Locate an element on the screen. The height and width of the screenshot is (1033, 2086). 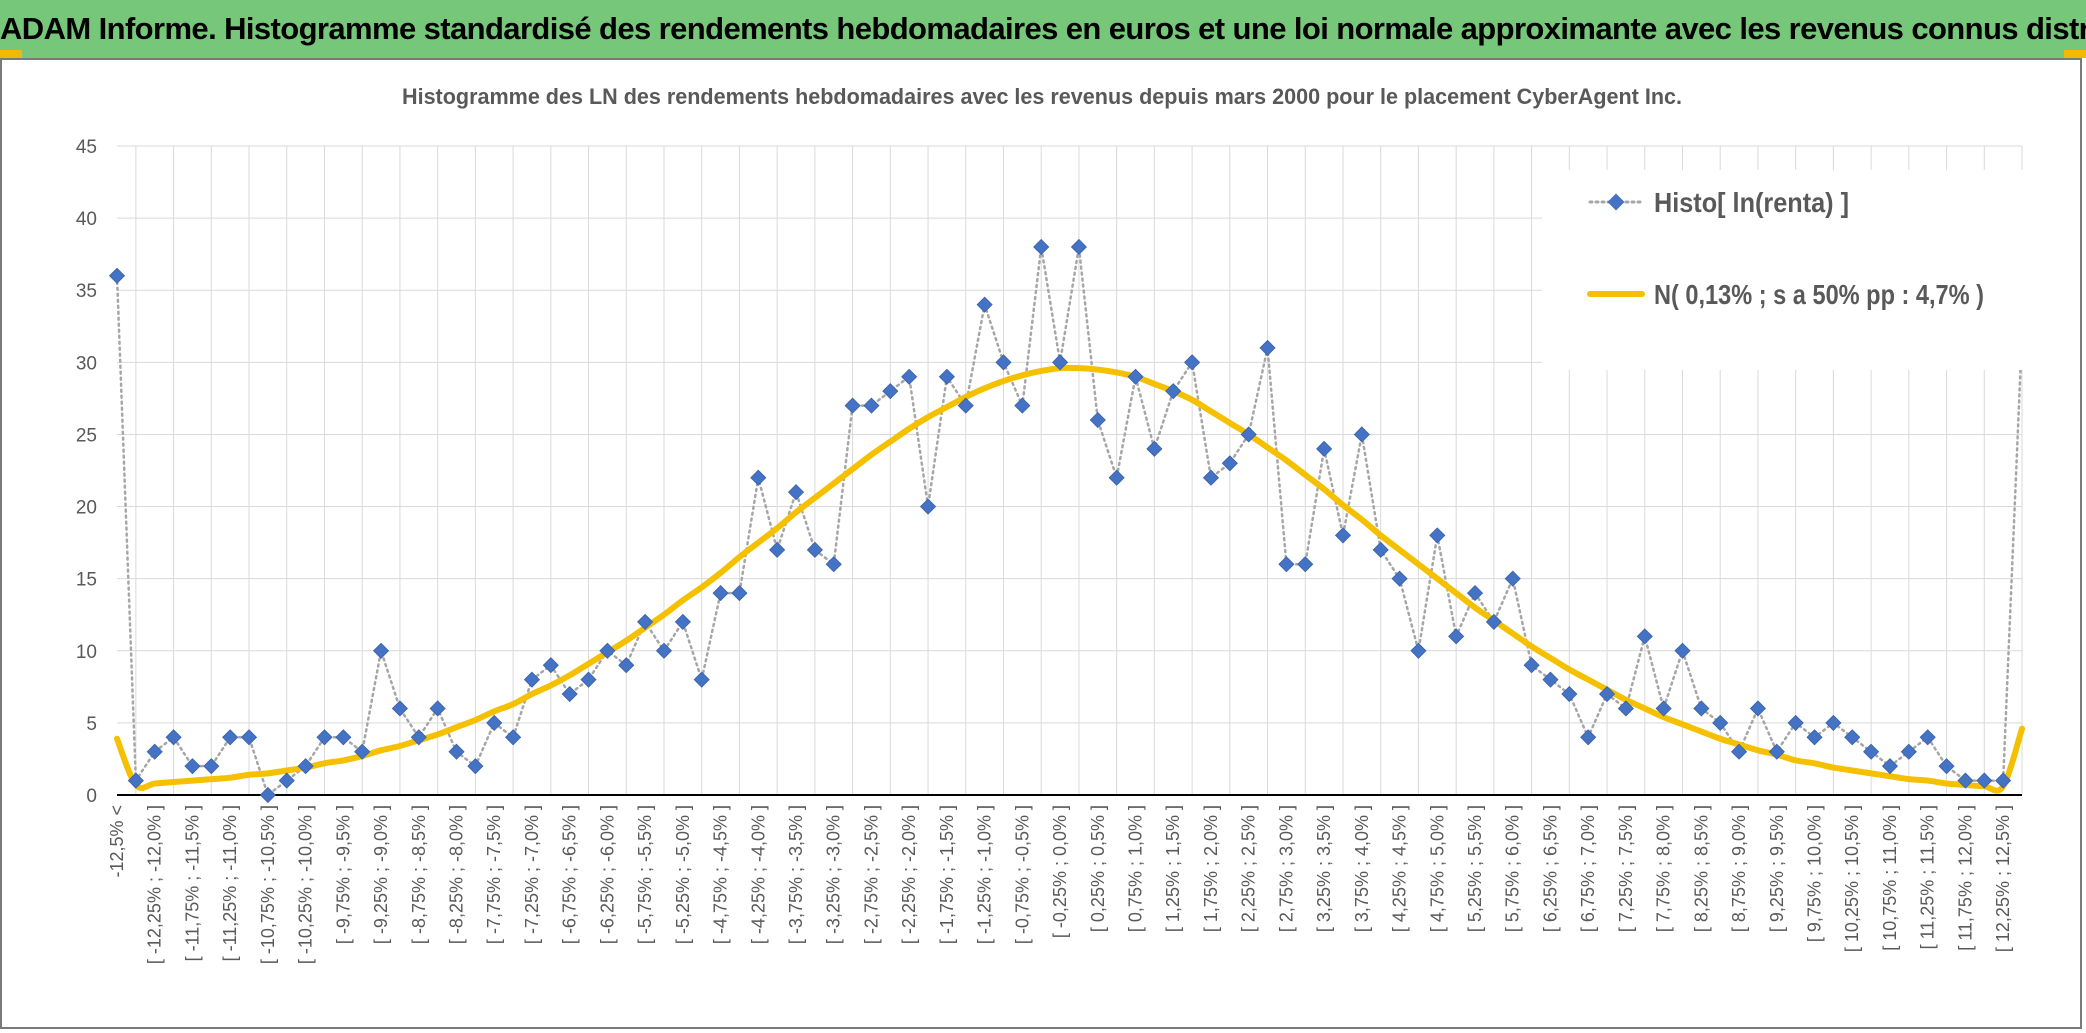
y-tick-label: 45 is located at coordinates (86, 147).